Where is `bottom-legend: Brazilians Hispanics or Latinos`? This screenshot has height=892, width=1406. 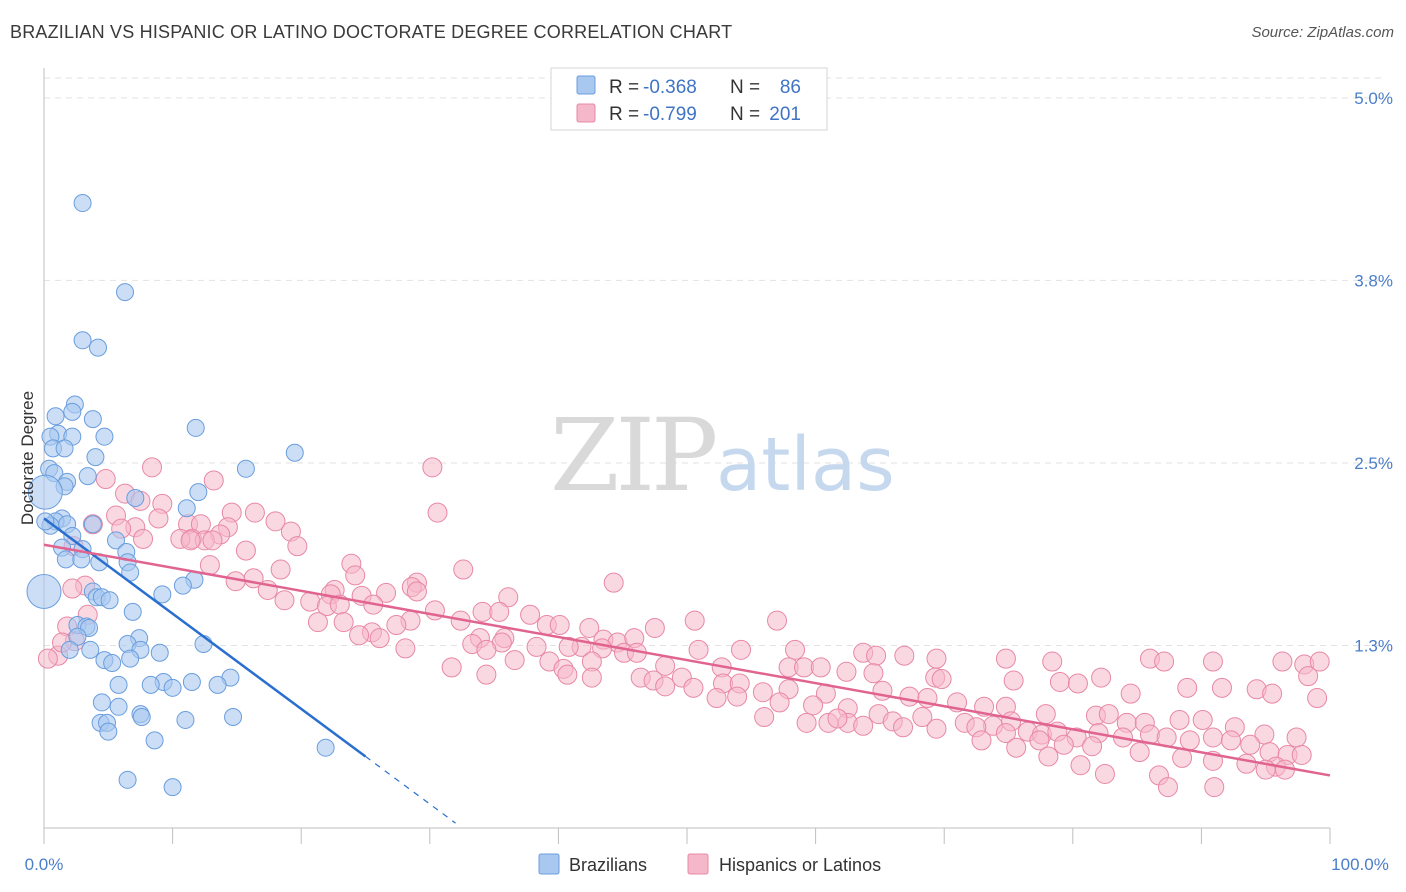 bottom-legend: Brazilians Hispanics or Latinos is located at coordinates (709, 864).